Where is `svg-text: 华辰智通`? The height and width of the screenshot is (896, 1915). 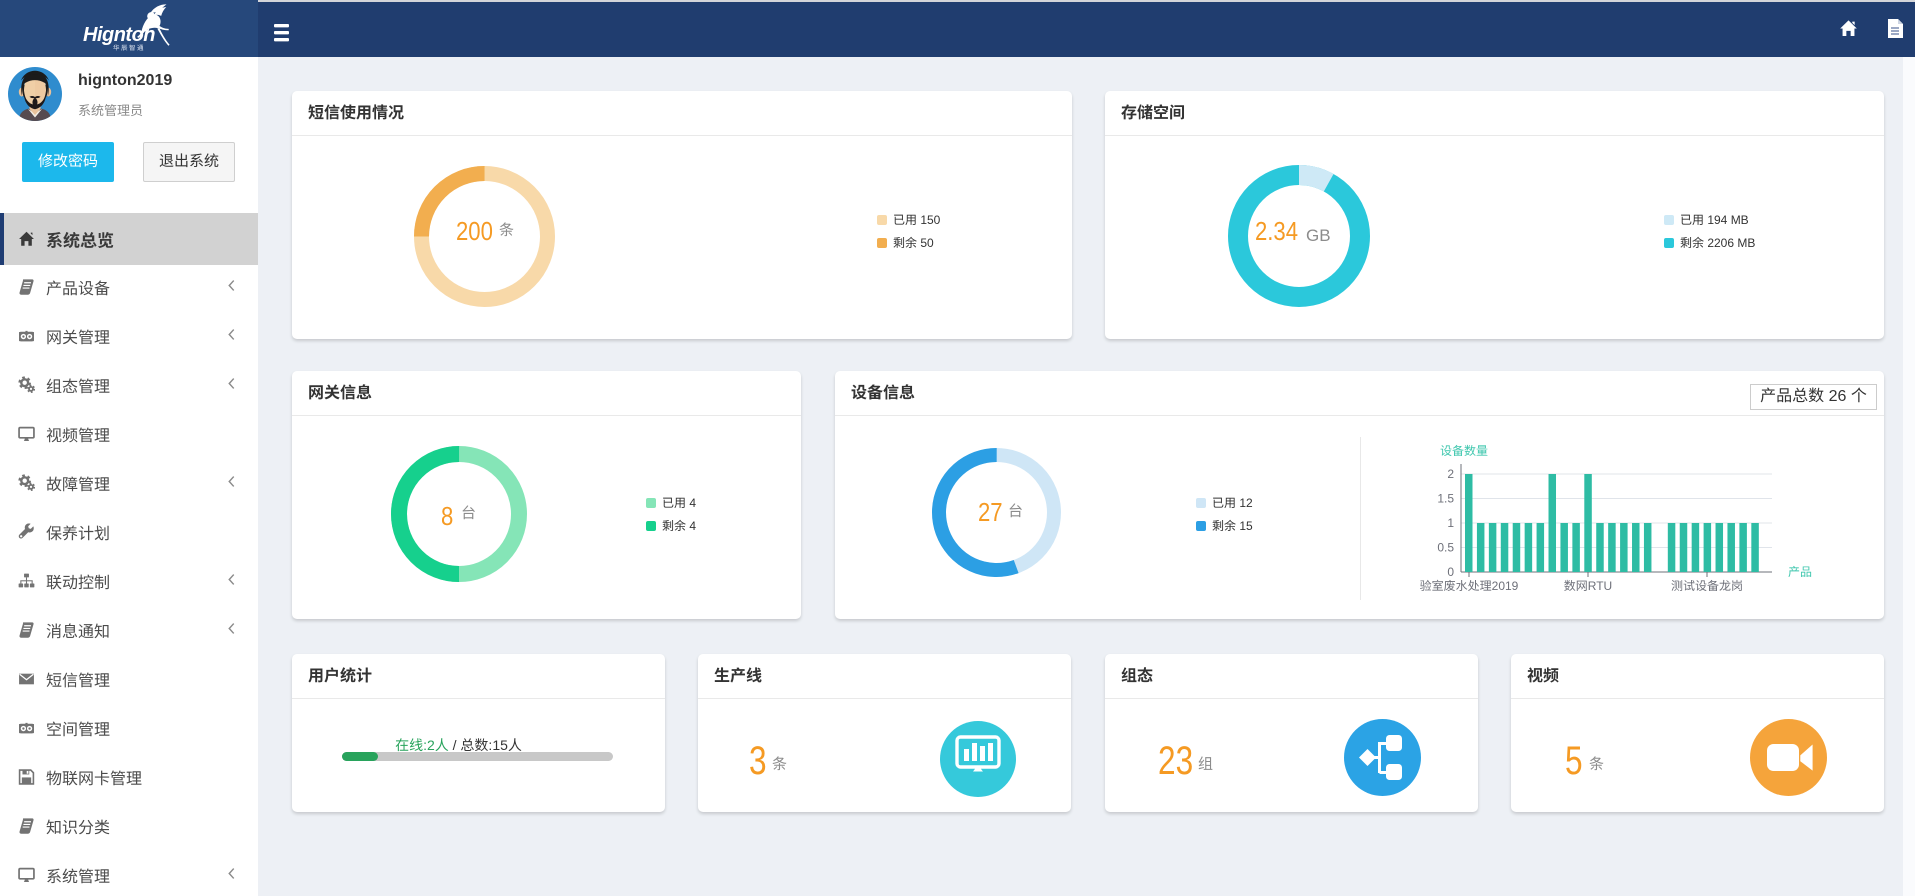
svg-text: 华辰智通 is located at coordinates (129, 47).